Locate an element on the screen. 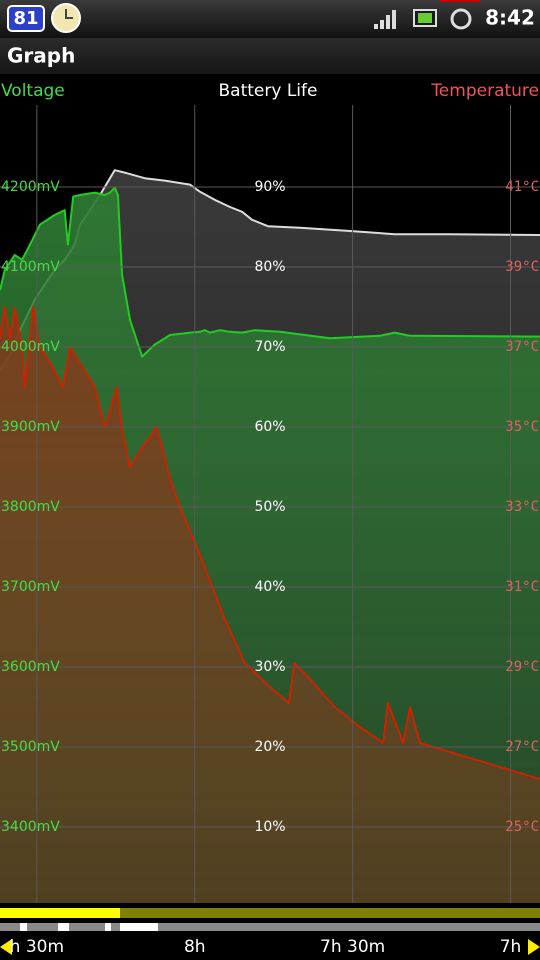 The height and width of the screenshot is (960, 540). activity-bar is located at coordinates (270, 927).